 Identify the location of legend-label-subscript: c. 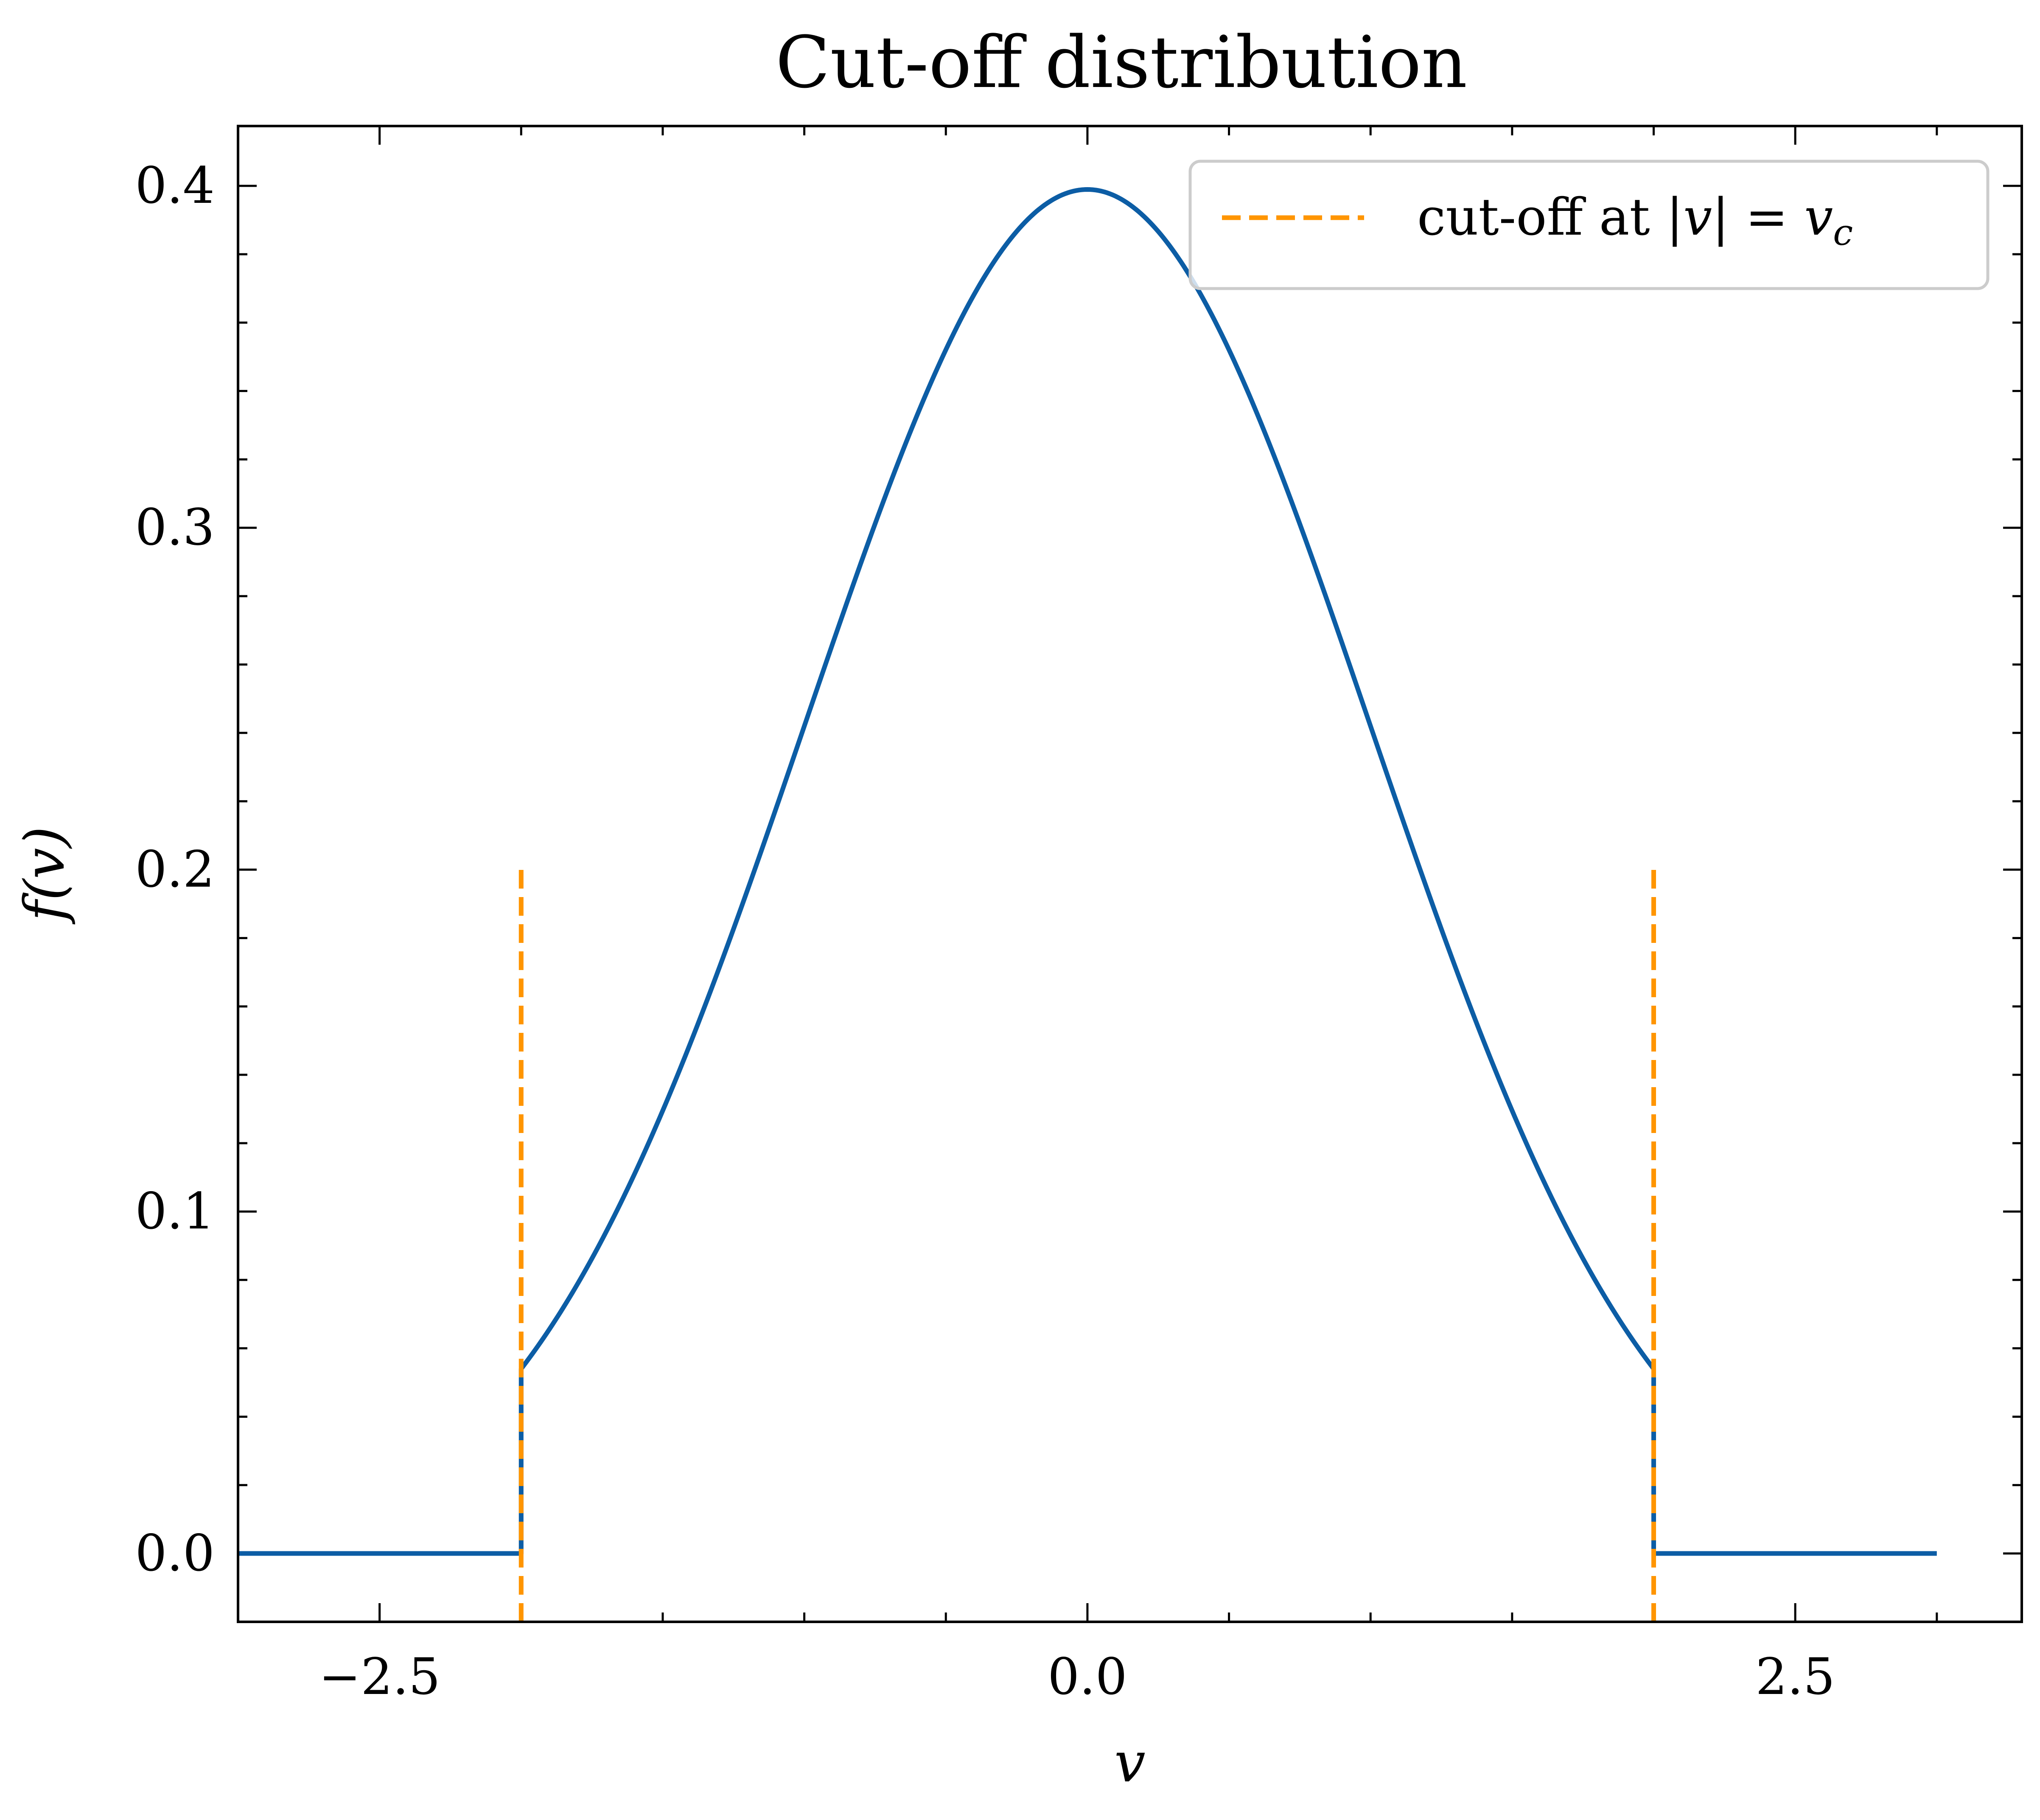
(1843, 232).